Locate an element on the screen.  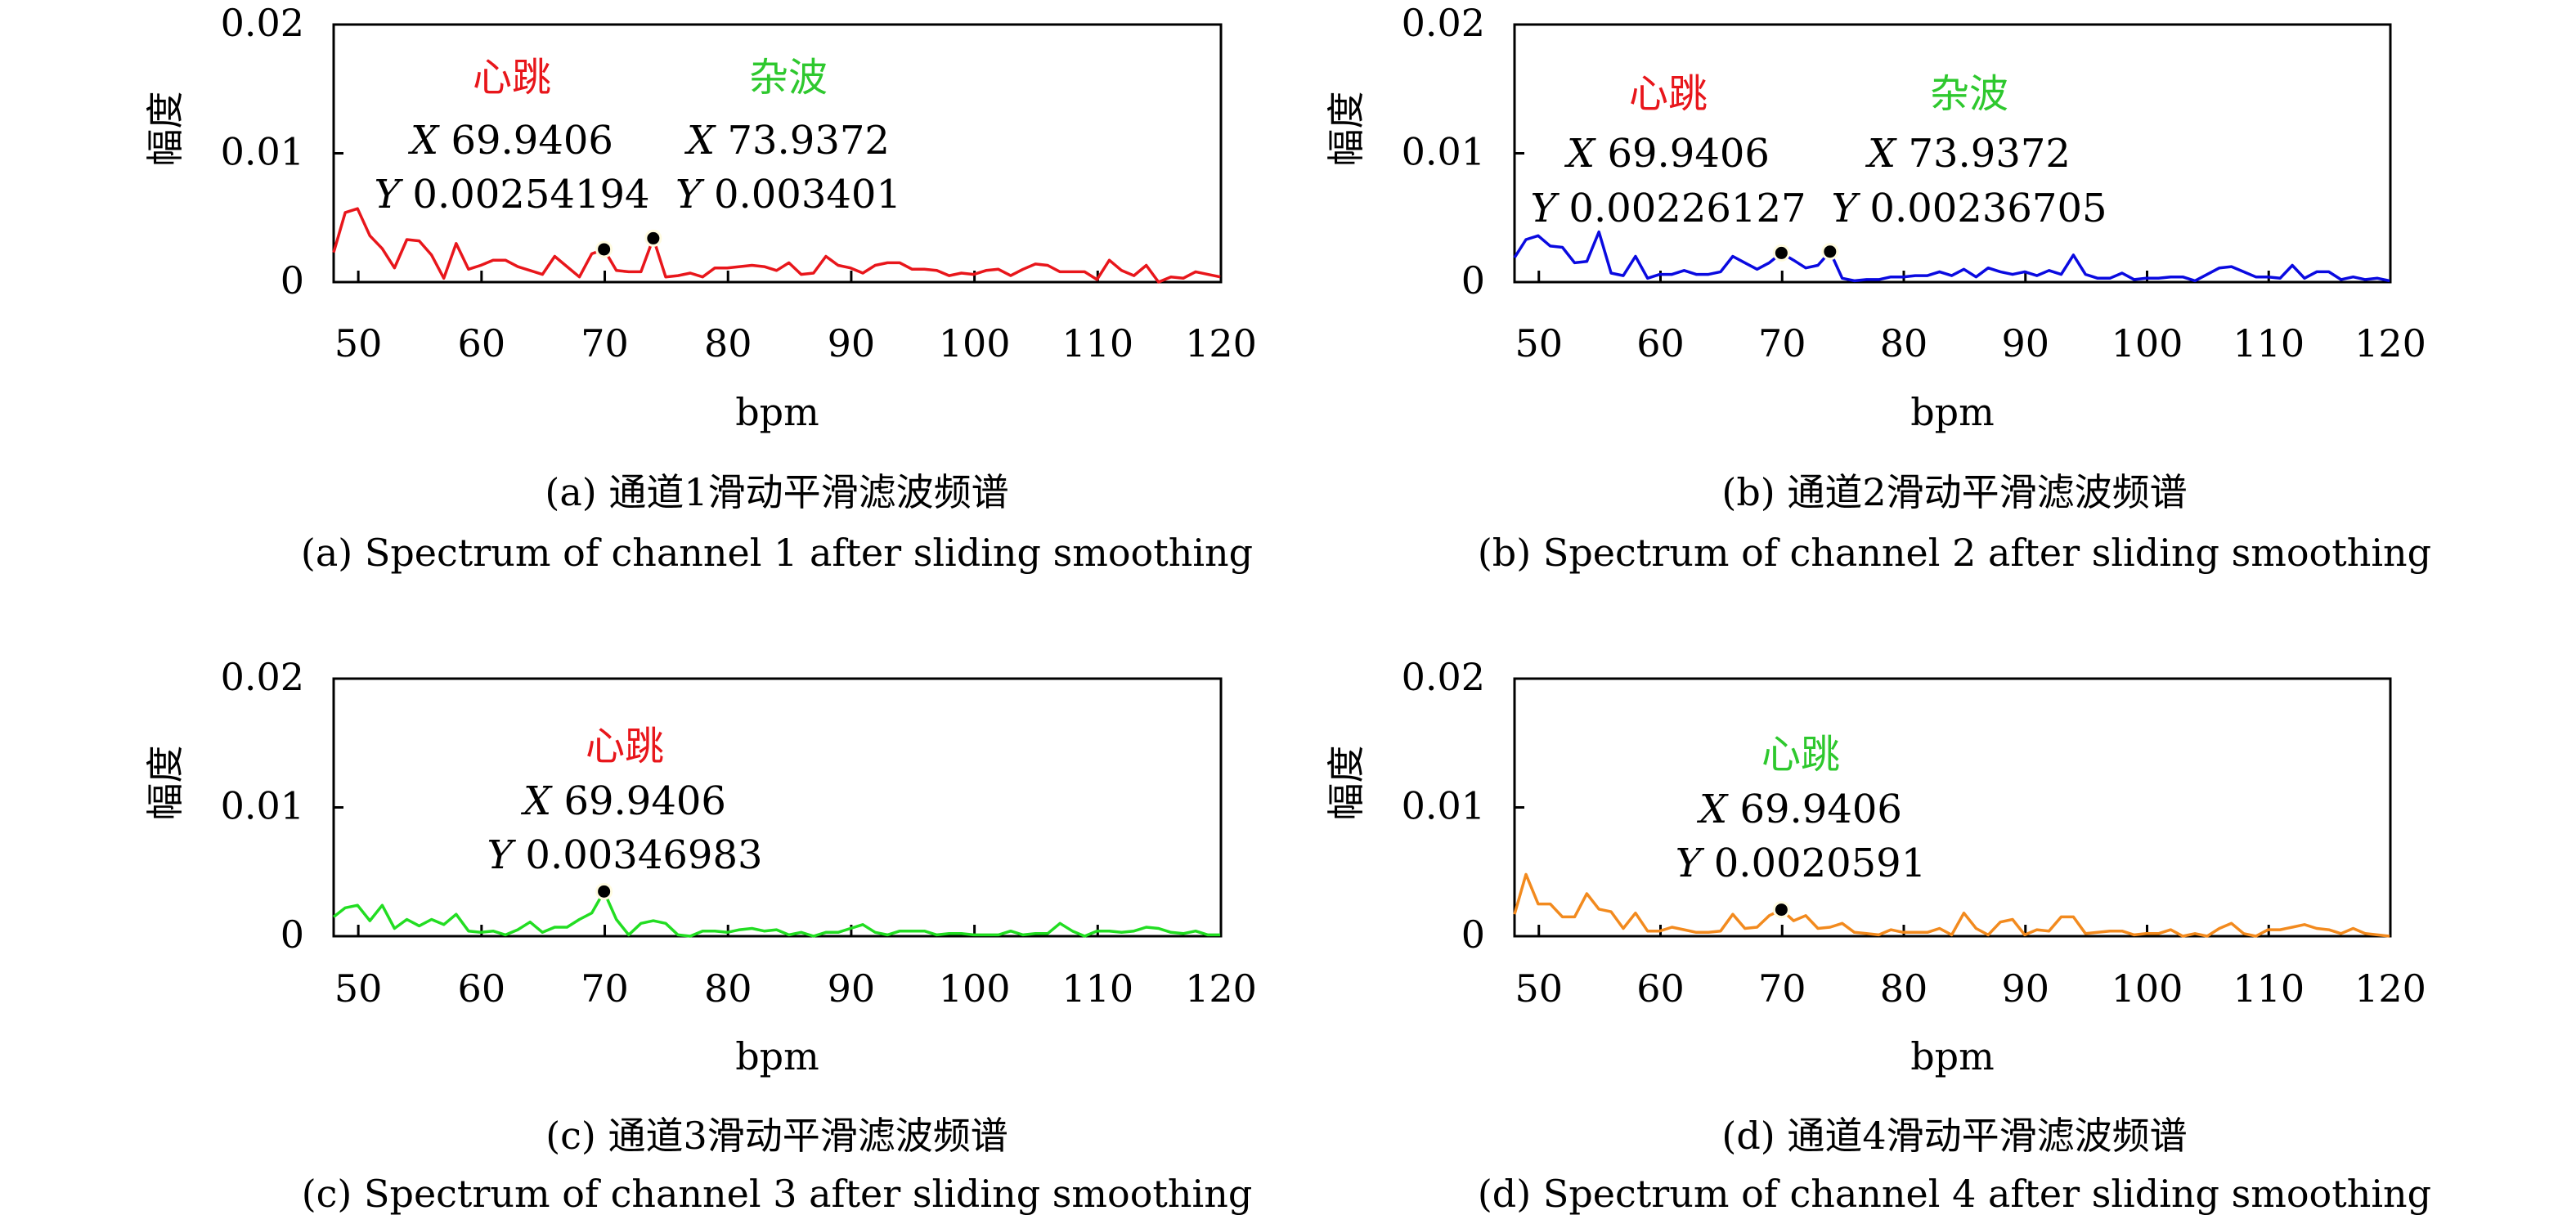
y-value: 0.0020591 is located at coordinates (1821, 863).